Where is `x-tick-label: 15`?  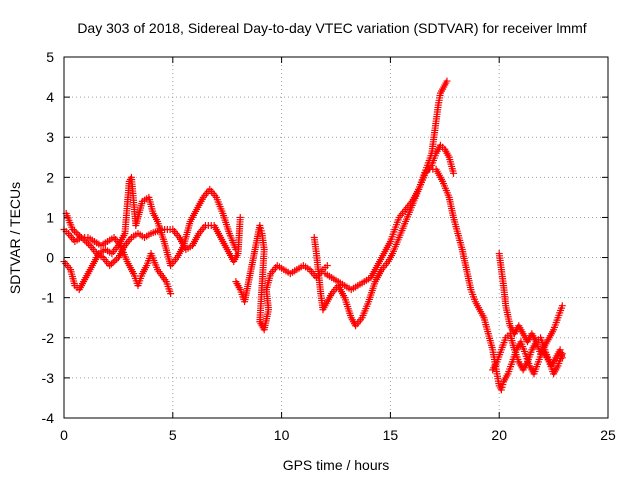
x-tick-label: 15 is located at coordinates (391, 435).